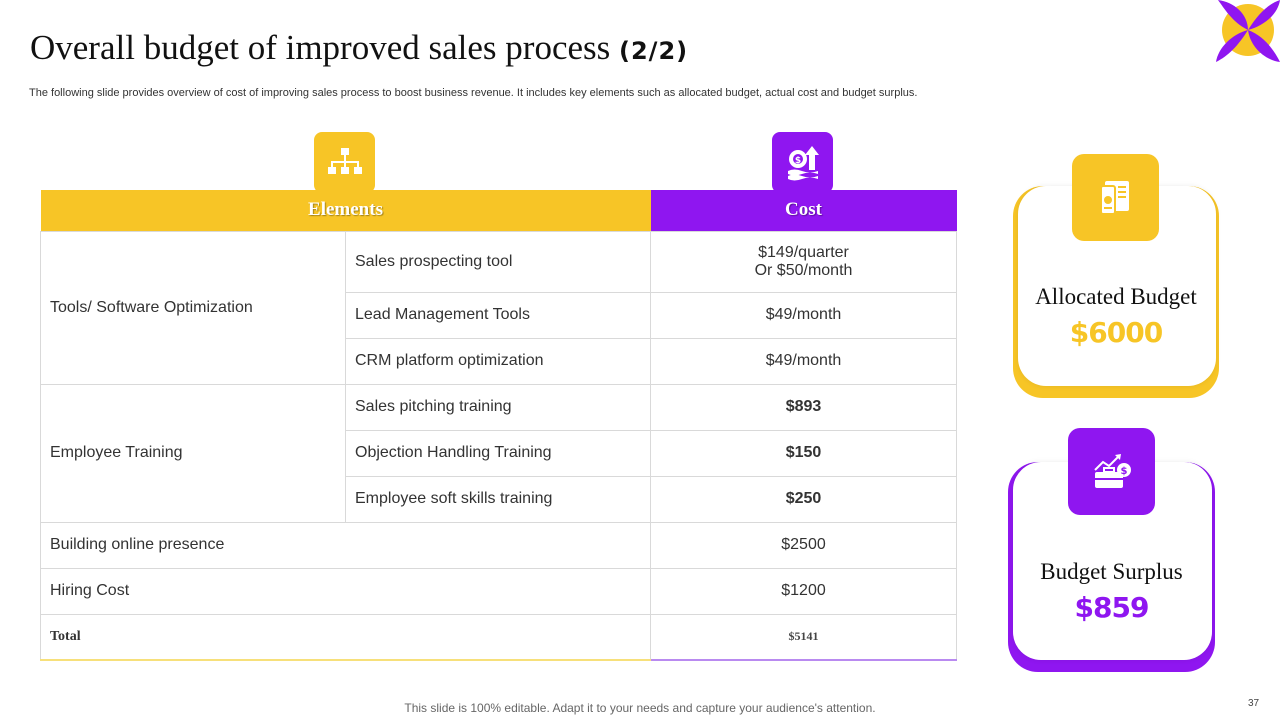 Image resolution: width=1280 pixels, height=720 pixels. Describe the element at coordinates (320, 47) in the screenshot. I see `title-text: Overall budget of improved sales process` at that location.